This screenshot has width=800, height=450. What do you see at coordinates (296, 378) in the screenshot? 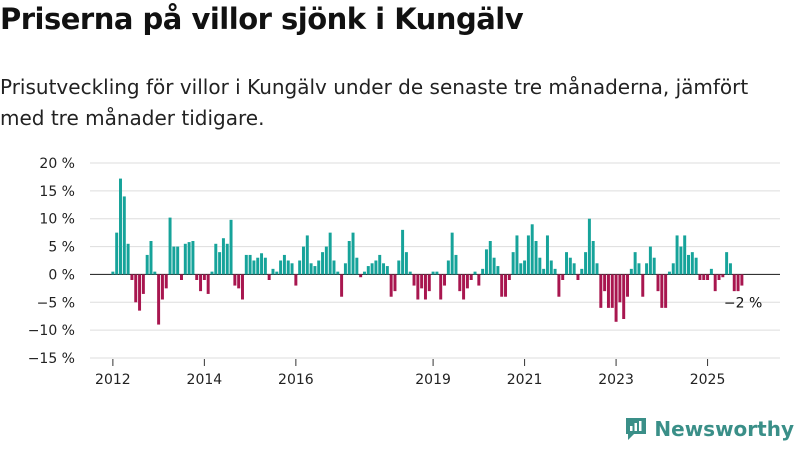
I see `x-tick-label: 2016` at bounding box center [296, 378].